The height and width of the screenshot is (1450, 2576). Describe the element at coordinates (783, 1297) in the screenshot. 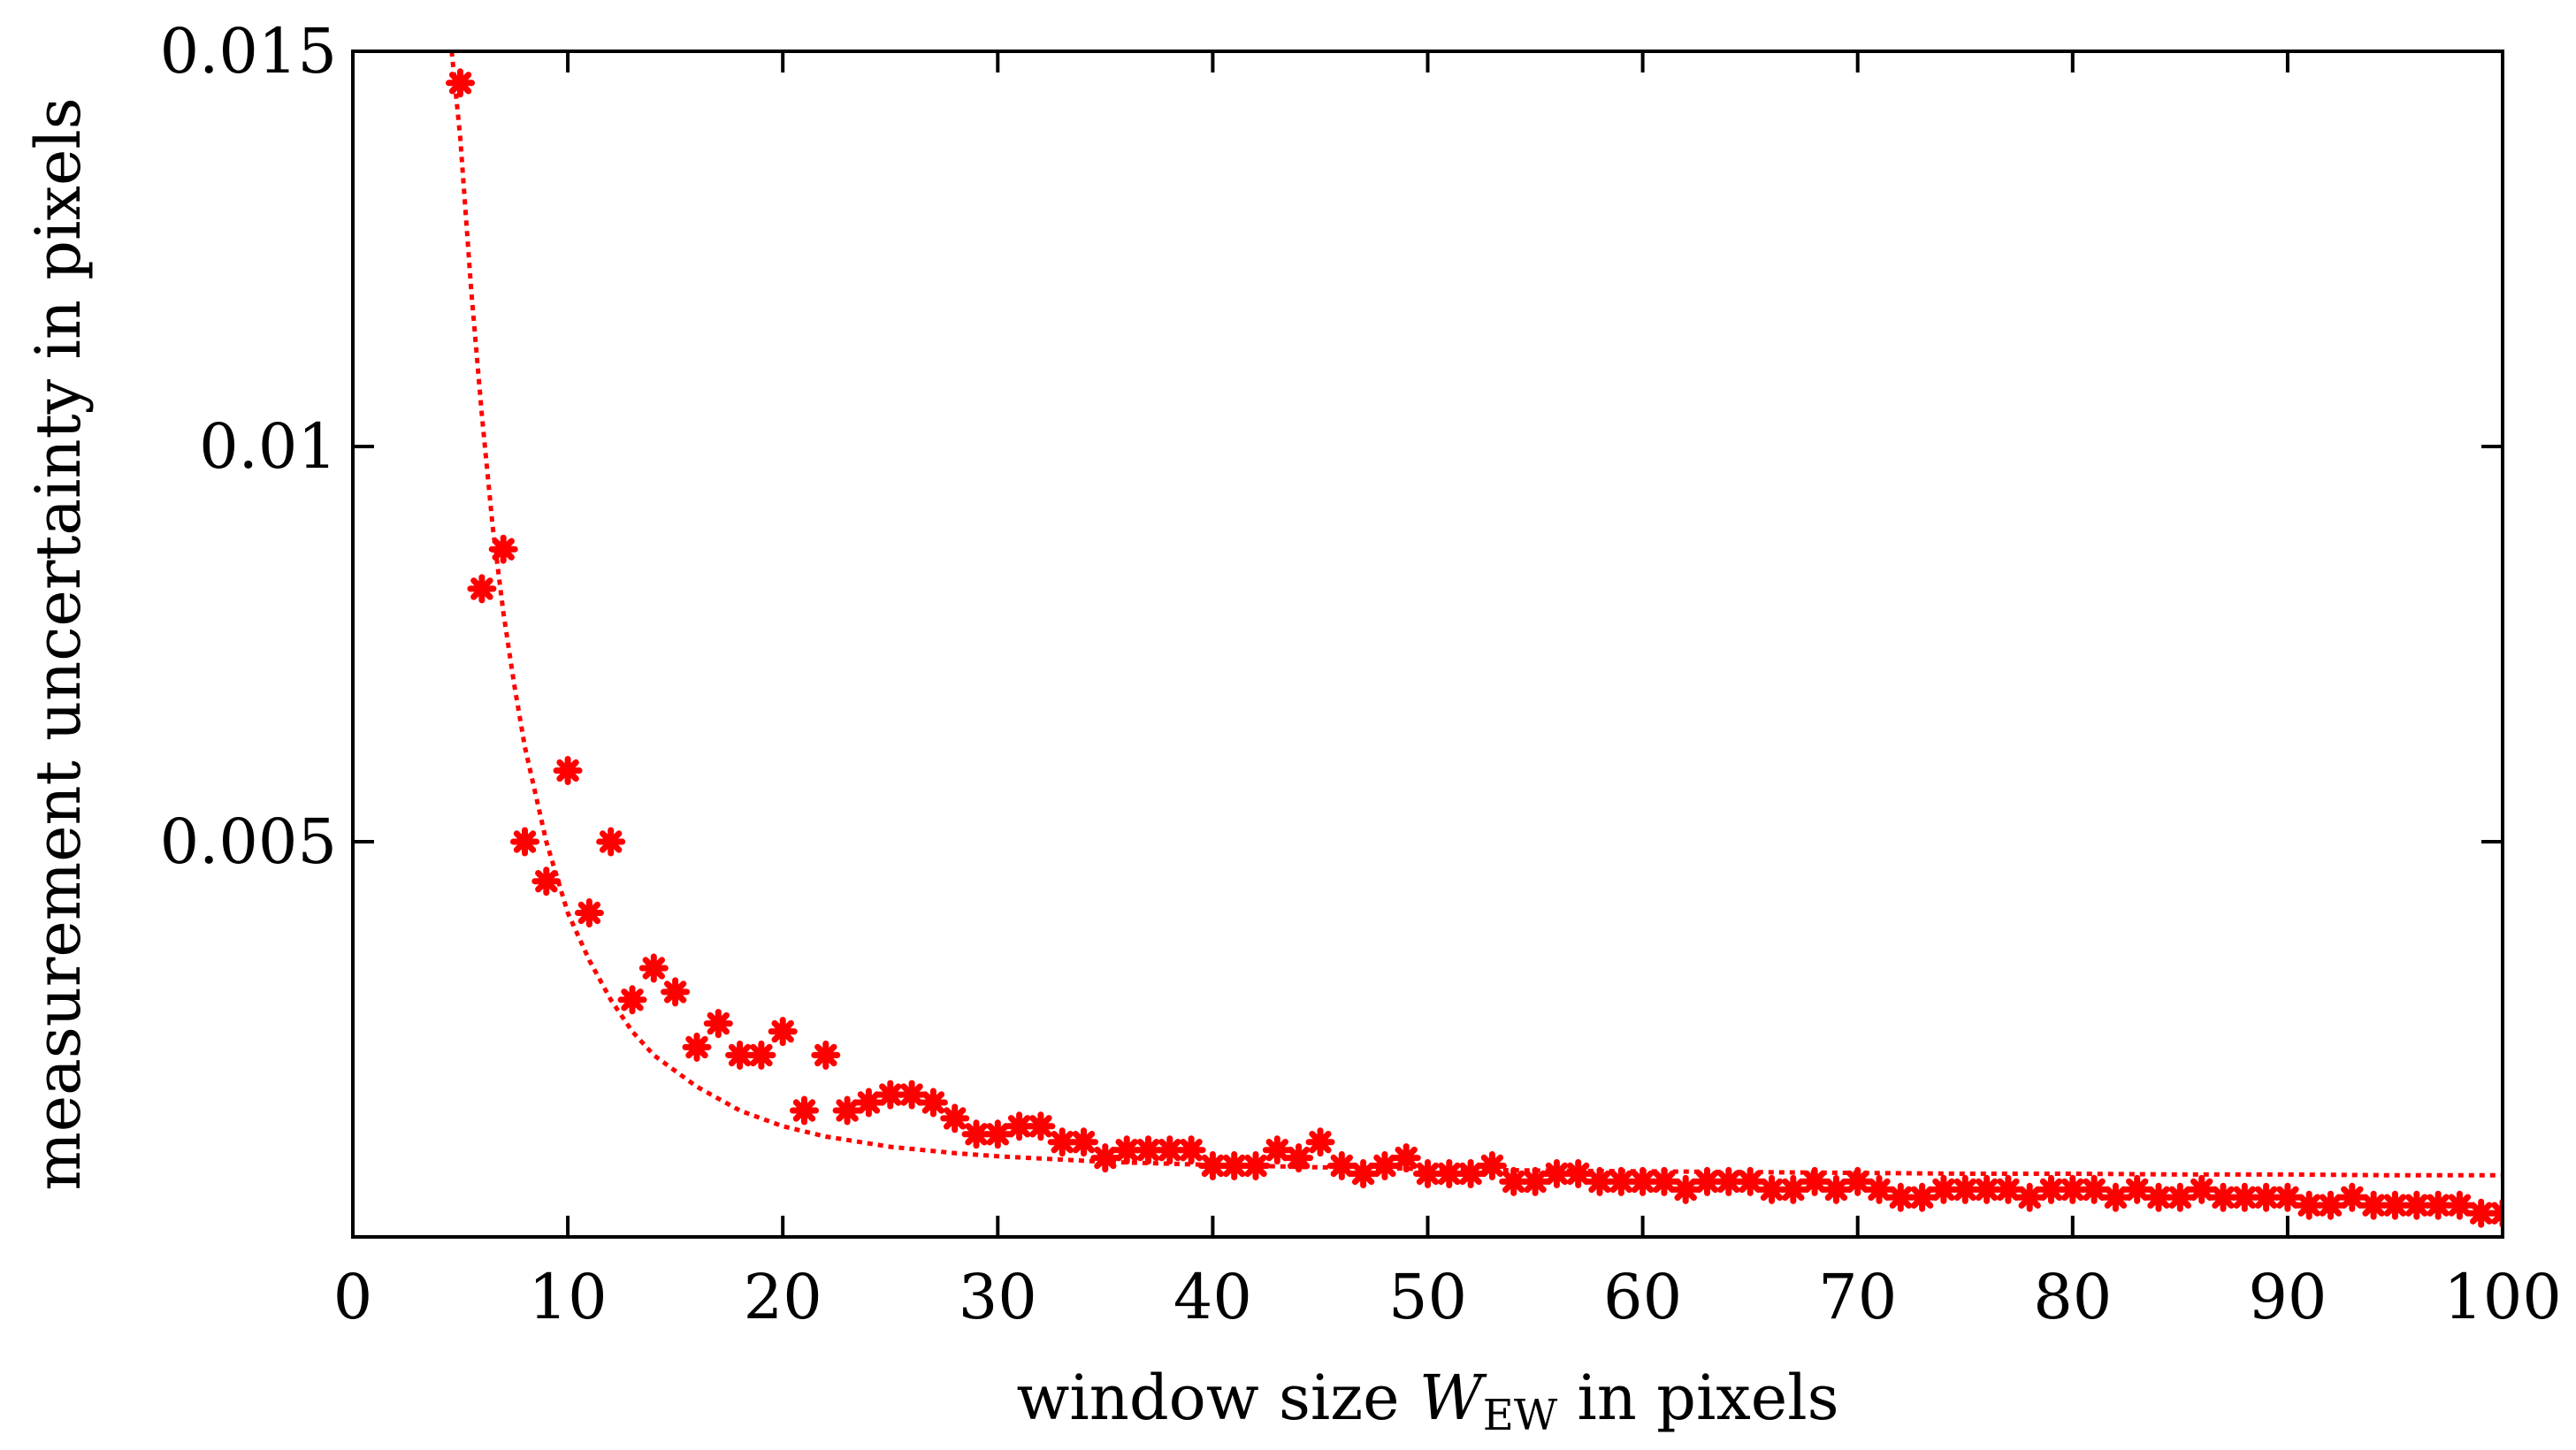

I see `x-tick-label: 20` at that location.